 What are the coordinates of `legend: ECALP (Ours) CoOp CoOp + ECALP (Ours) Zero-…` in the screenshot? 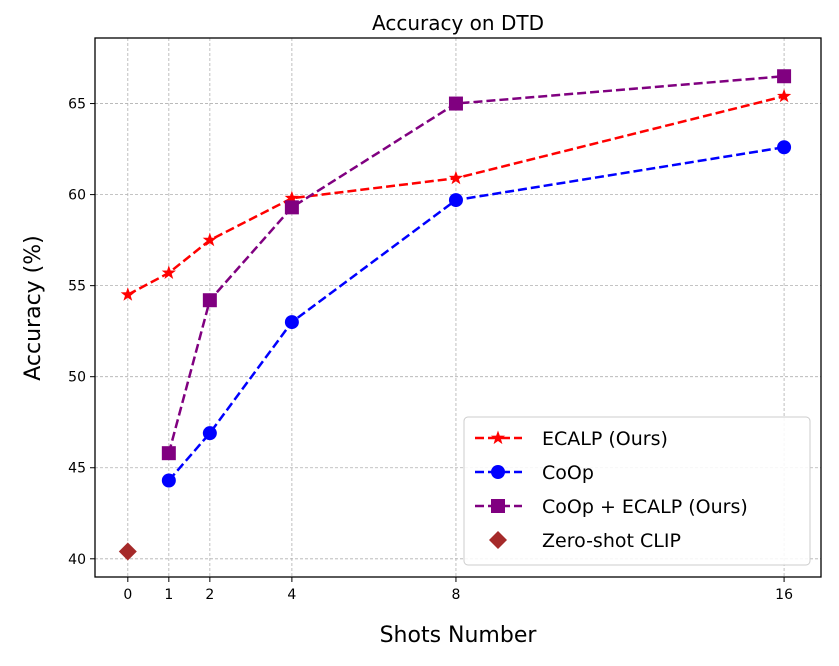 It's located at (637, 491).